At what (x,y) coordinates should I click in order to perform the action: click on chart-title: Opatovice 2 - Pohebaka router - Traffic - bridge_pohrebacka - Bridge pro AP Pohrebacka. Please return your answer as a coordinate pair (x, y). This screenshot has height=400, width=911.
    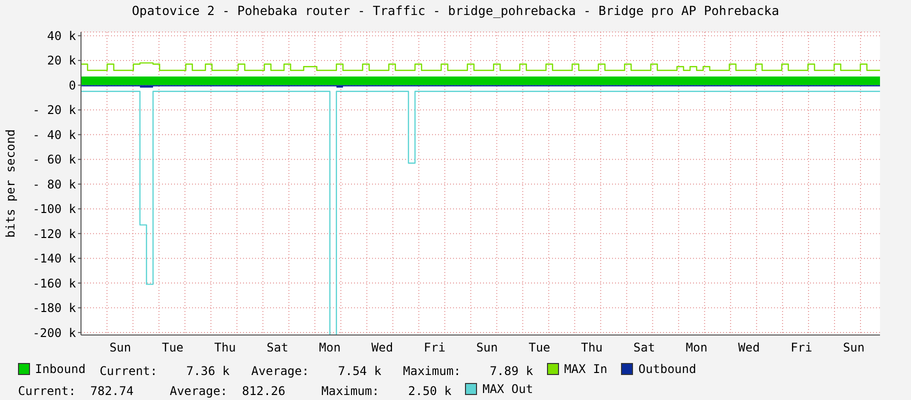
    Looking at the image, I should click on (455, 10).